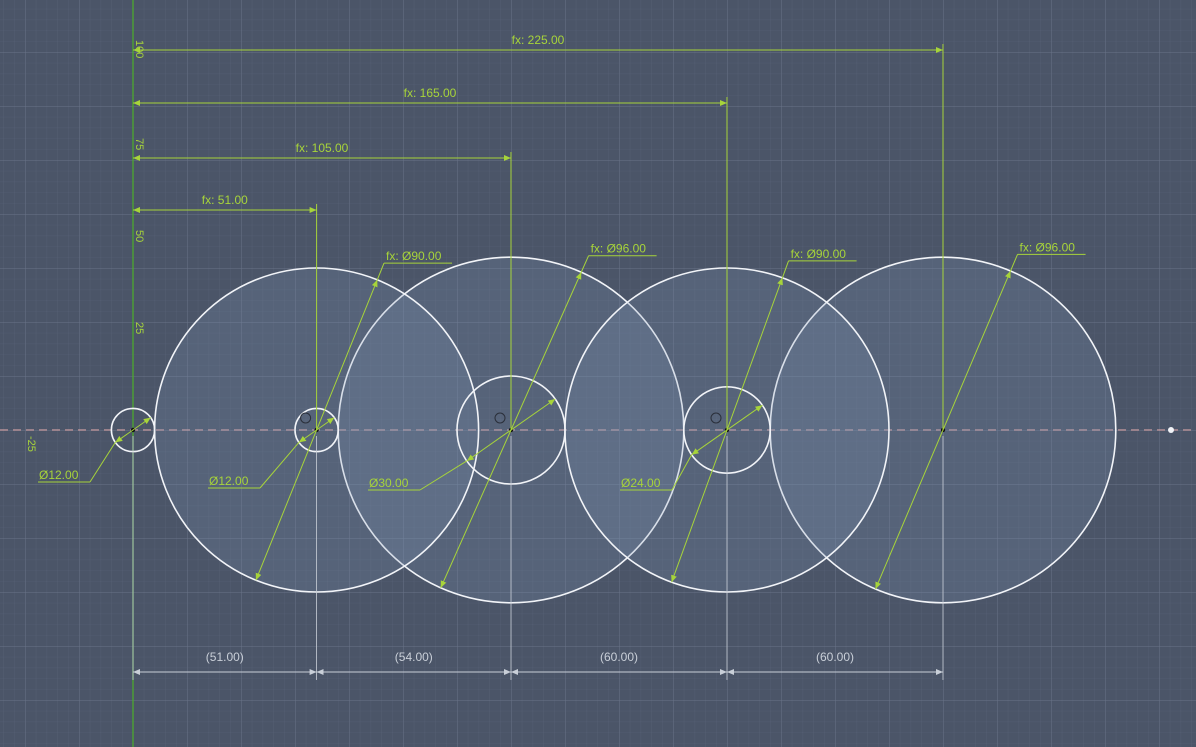 The image size is (1196, 747). What do you see at coordinates (139, 236) in the screenshot?
I see `axis-label: 50` at bounding box center [139, 236].